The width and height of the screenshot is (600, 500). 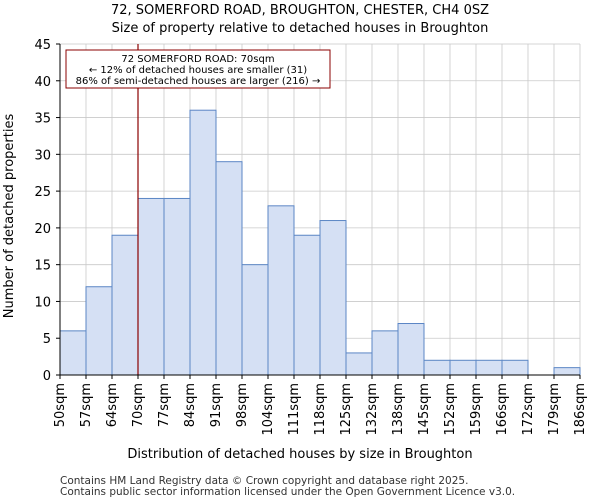 I want to click on y-tick-label: 5, so click(x=47, y=339).